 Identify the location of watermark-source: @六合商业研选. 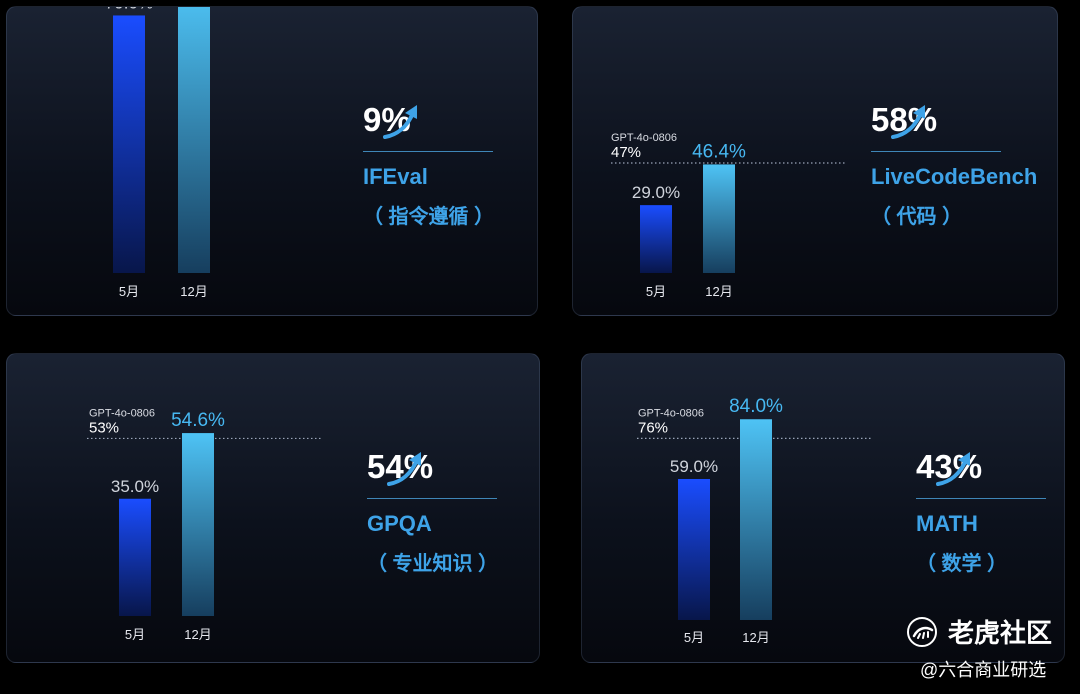
(983, 670).